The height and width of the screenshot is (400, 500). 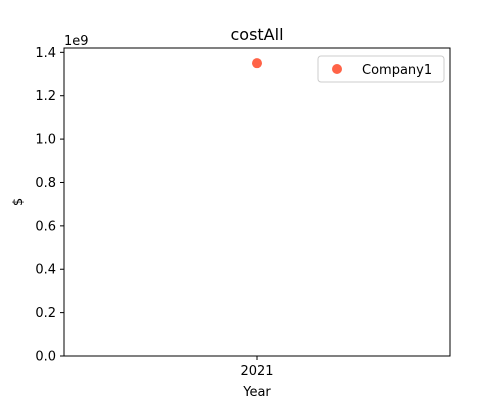 What do you see at coordinates (256, 392) in the screenshot?
I see `x-axis-label: Year` at bounding box center [256, 392].